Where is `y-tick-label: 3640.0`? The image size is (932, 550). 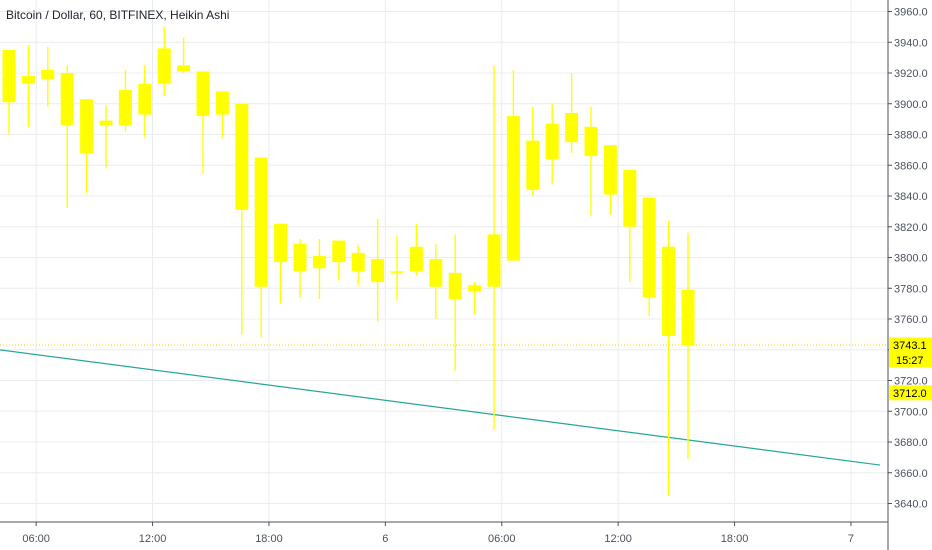
y-tick-label: 3640.0 is located at coordinates (911, 505).